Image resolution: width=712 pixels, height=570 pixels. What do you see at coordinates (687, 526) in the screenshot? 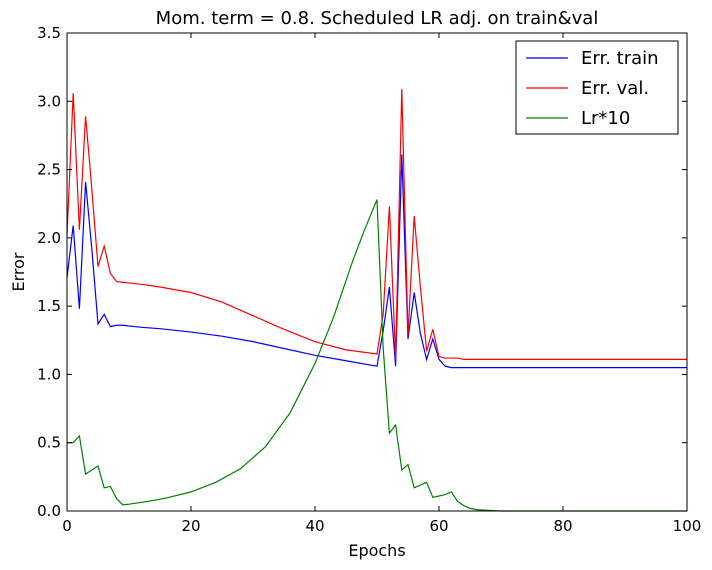
I see `x-tick-label: 100` at bounding box center [687, 526].